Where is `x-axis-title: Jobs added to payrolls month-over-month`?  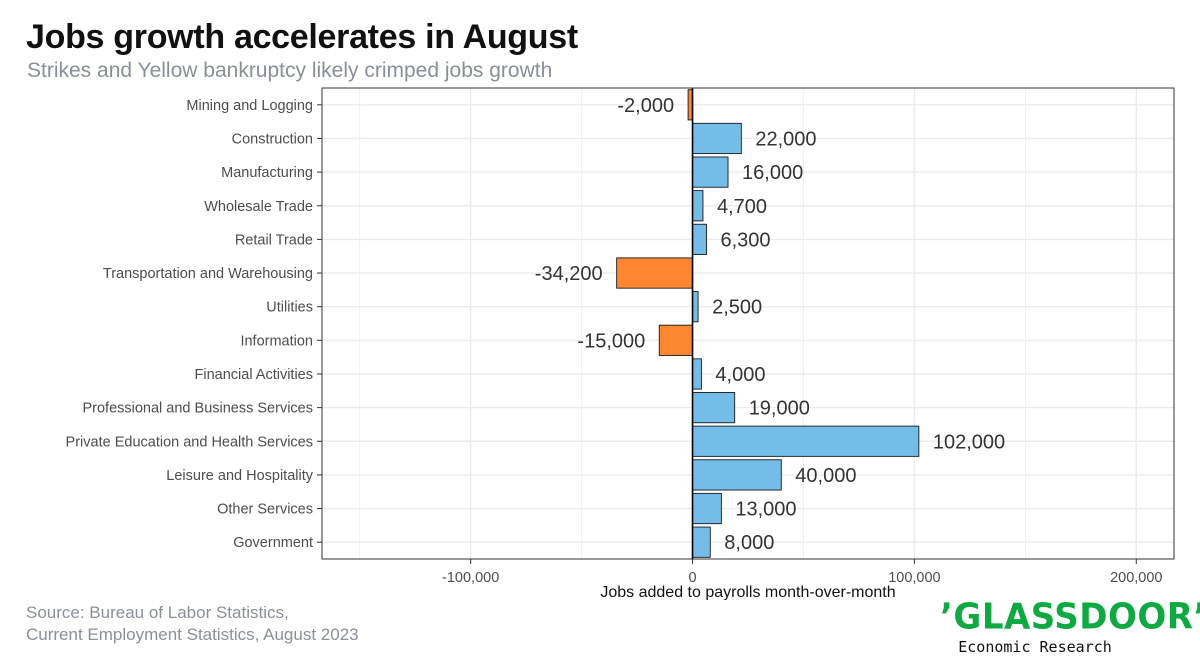
x-axis-title: Jobs added to payrolls month-over-month is located at coordinates (747, 592).